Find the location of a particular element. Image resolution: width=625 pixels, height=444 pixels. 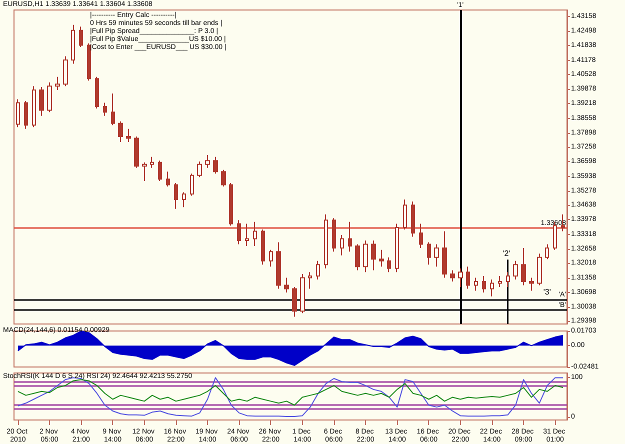

line-series is located at coordinates (290, 392).